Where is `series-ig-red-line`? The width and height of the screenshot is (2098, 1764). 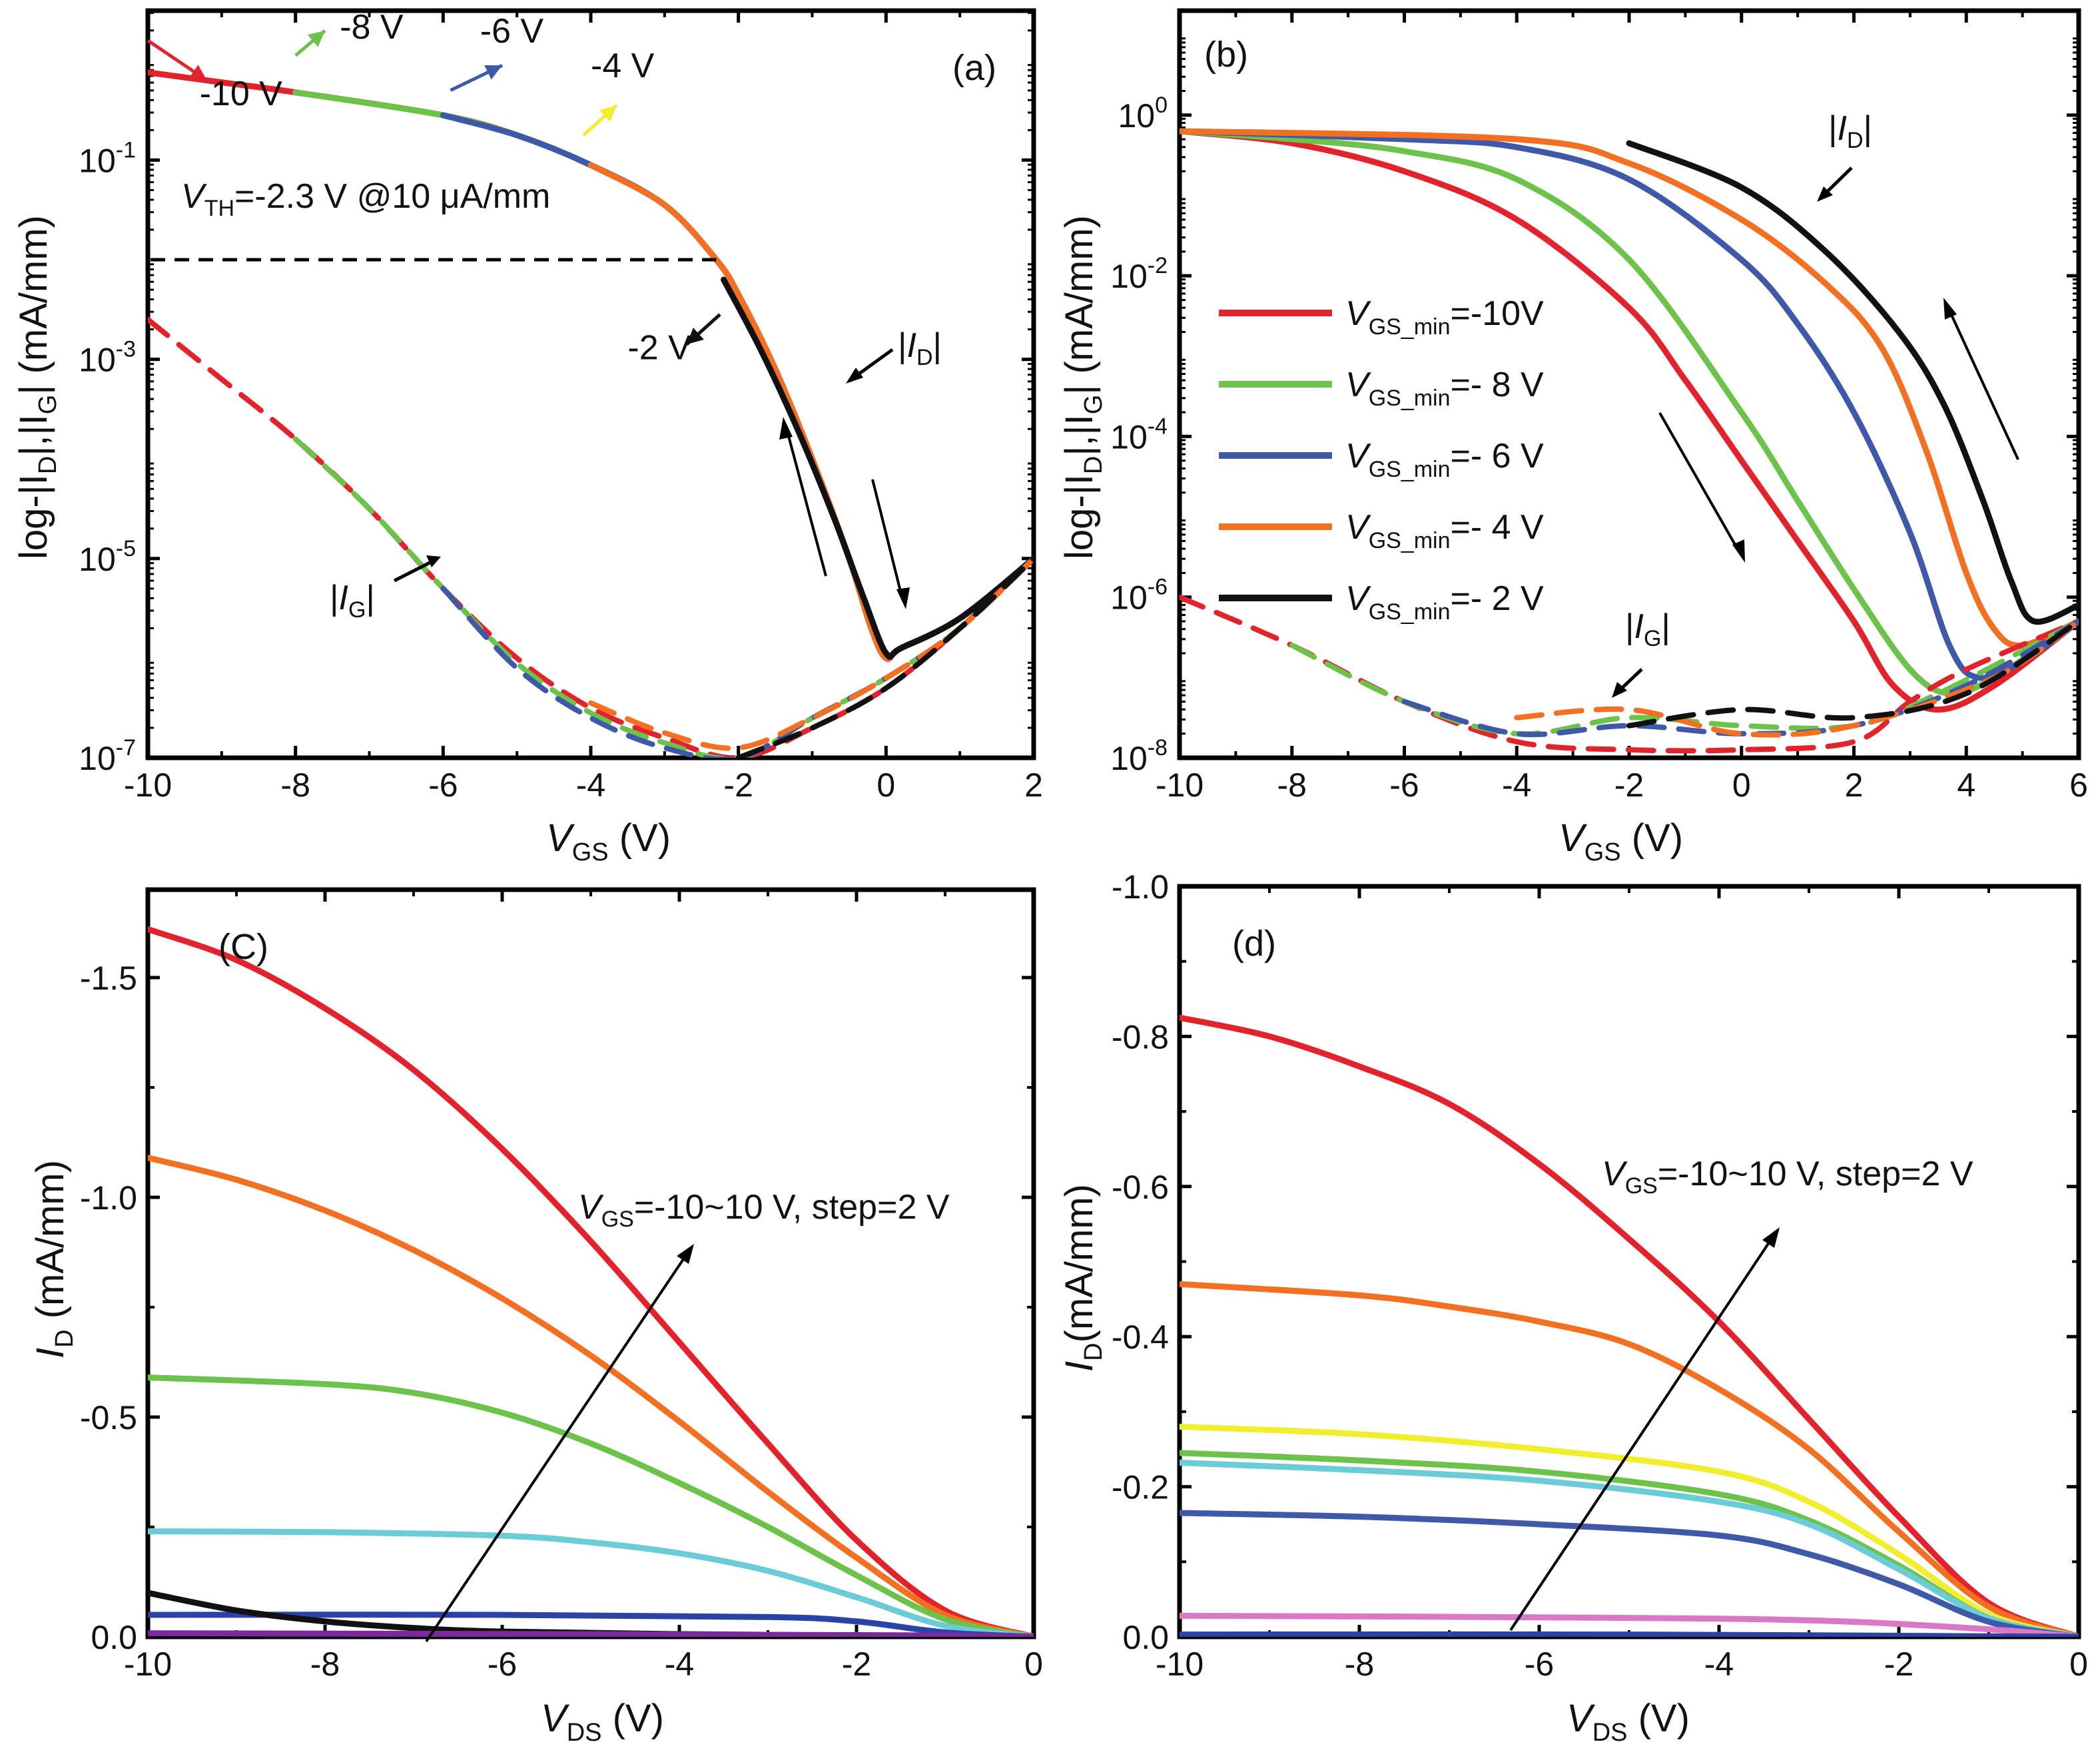
series-ig-red-line is located at coordinates (591, 537).